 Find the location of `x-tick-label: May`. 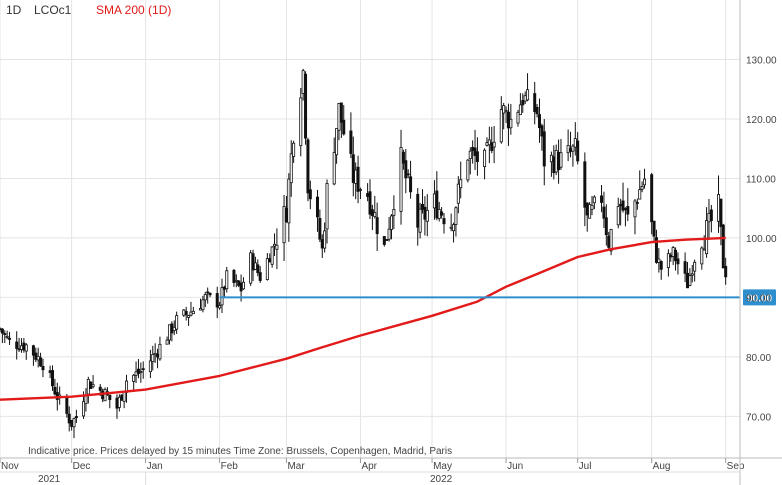

x-tick-label: May is located at coordinates (442, 466).